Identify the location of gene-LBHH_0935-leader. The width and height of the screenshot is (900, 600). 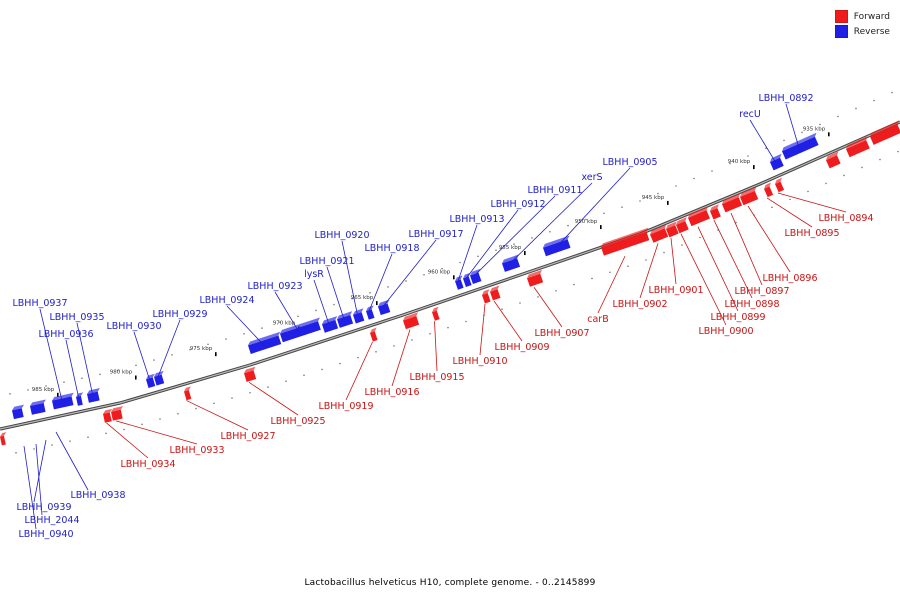
(84, 358).